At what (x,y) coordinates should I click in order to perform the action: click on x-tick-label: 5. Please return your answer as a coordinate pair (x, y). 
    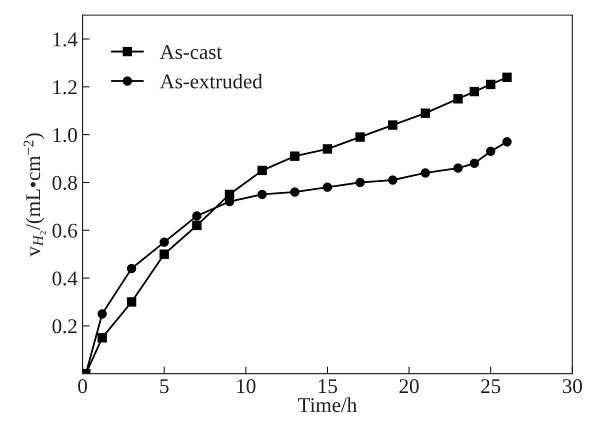
    Looking at the image, I should click on (164, 386).